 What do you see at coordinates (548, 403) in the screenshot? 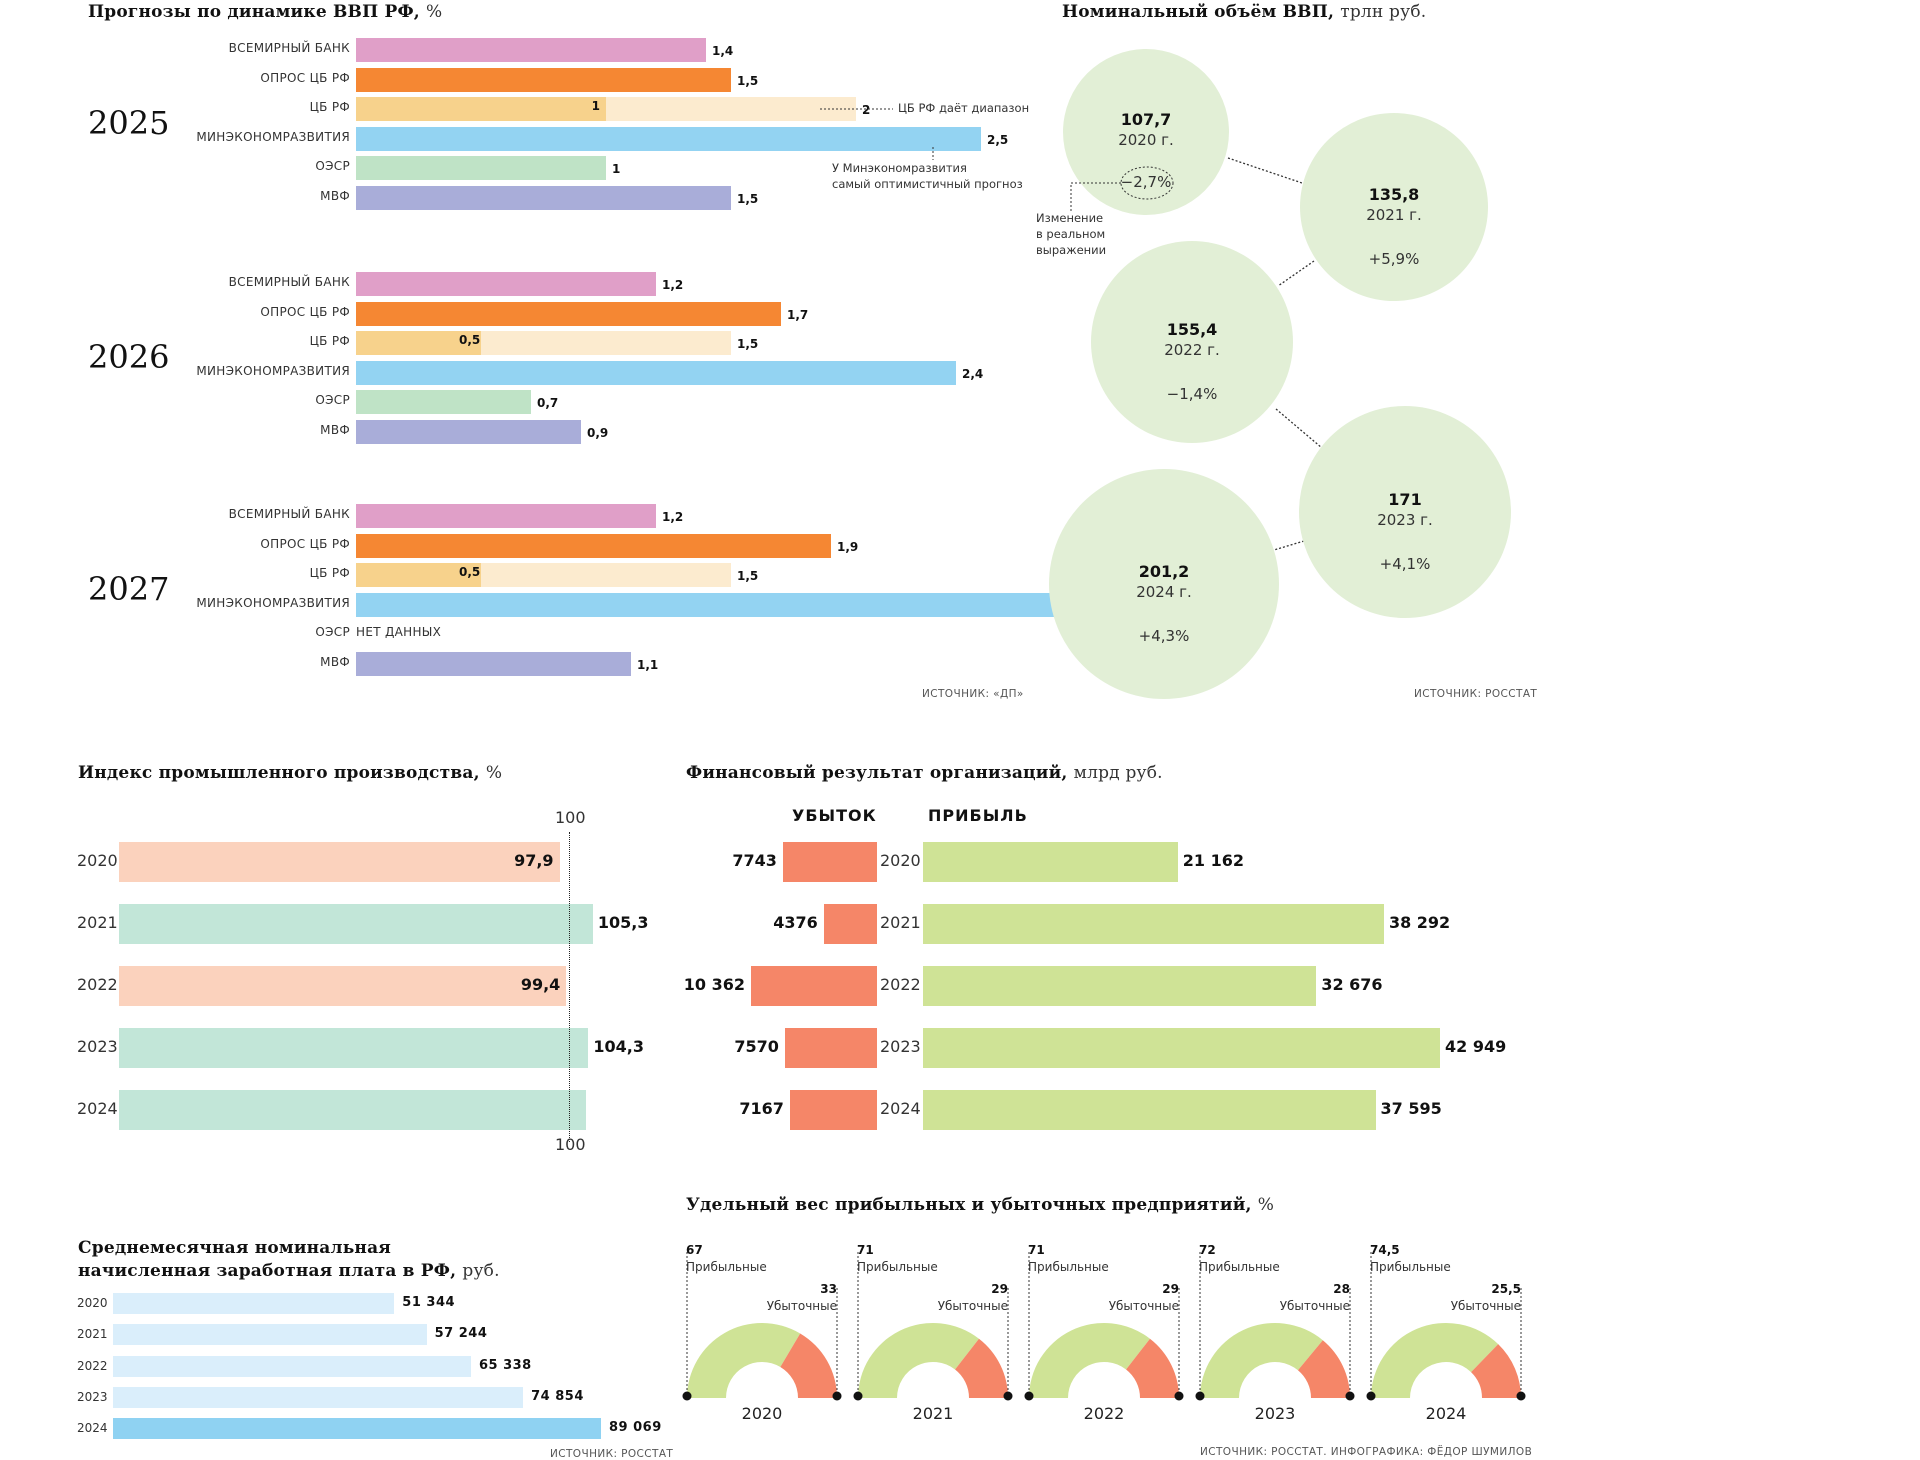
I see `forecast-value: 0,7` at bounding box center [548, 403].